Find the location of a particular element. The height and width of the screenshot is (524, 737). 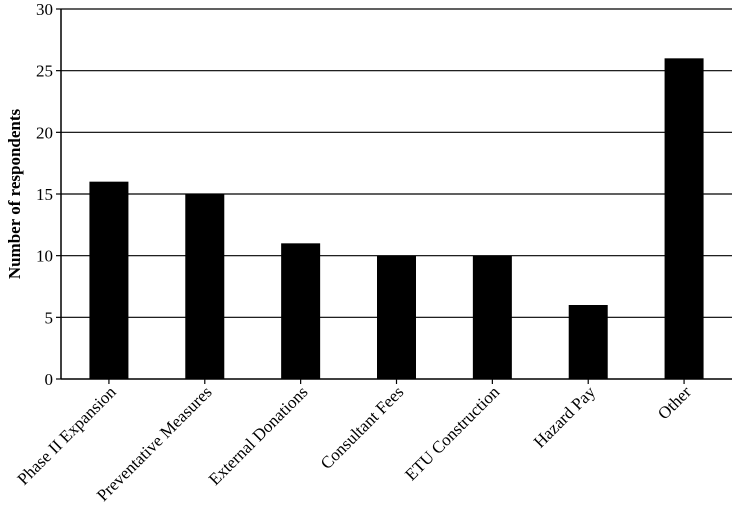

x-tick-label: Other is located at coordinates (674, 402).